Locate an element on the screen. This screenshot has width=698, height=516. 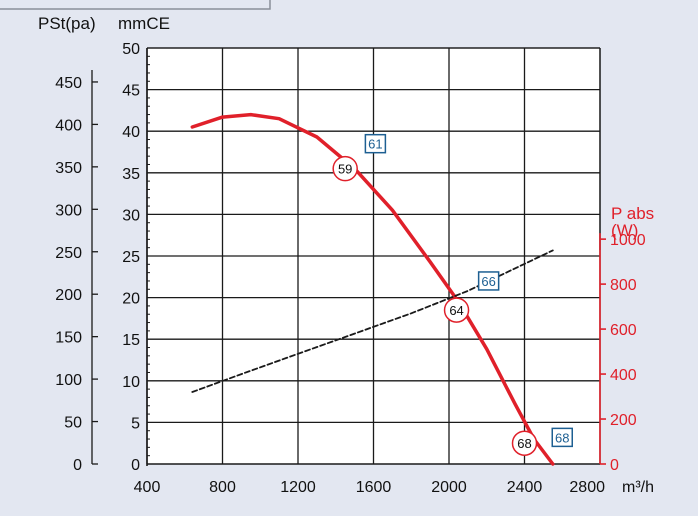
pa-tick-label: 450 is located at coordinates (68, 83).